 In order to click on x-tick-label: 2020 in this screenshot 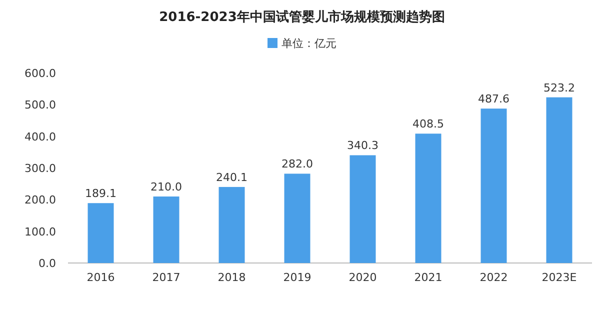, I will do `click(362, 277)`.